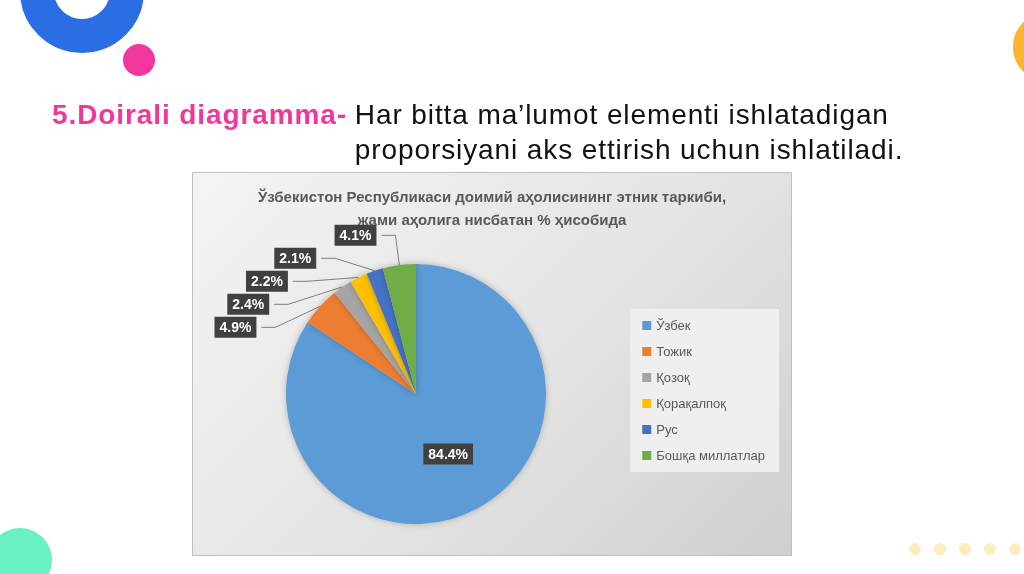 This screenshot has width=1024, height=574. What do you see at coordinates (667, 429) in the screenshot?
I see `legend-label: Рус` at bounding box center [667, 429].